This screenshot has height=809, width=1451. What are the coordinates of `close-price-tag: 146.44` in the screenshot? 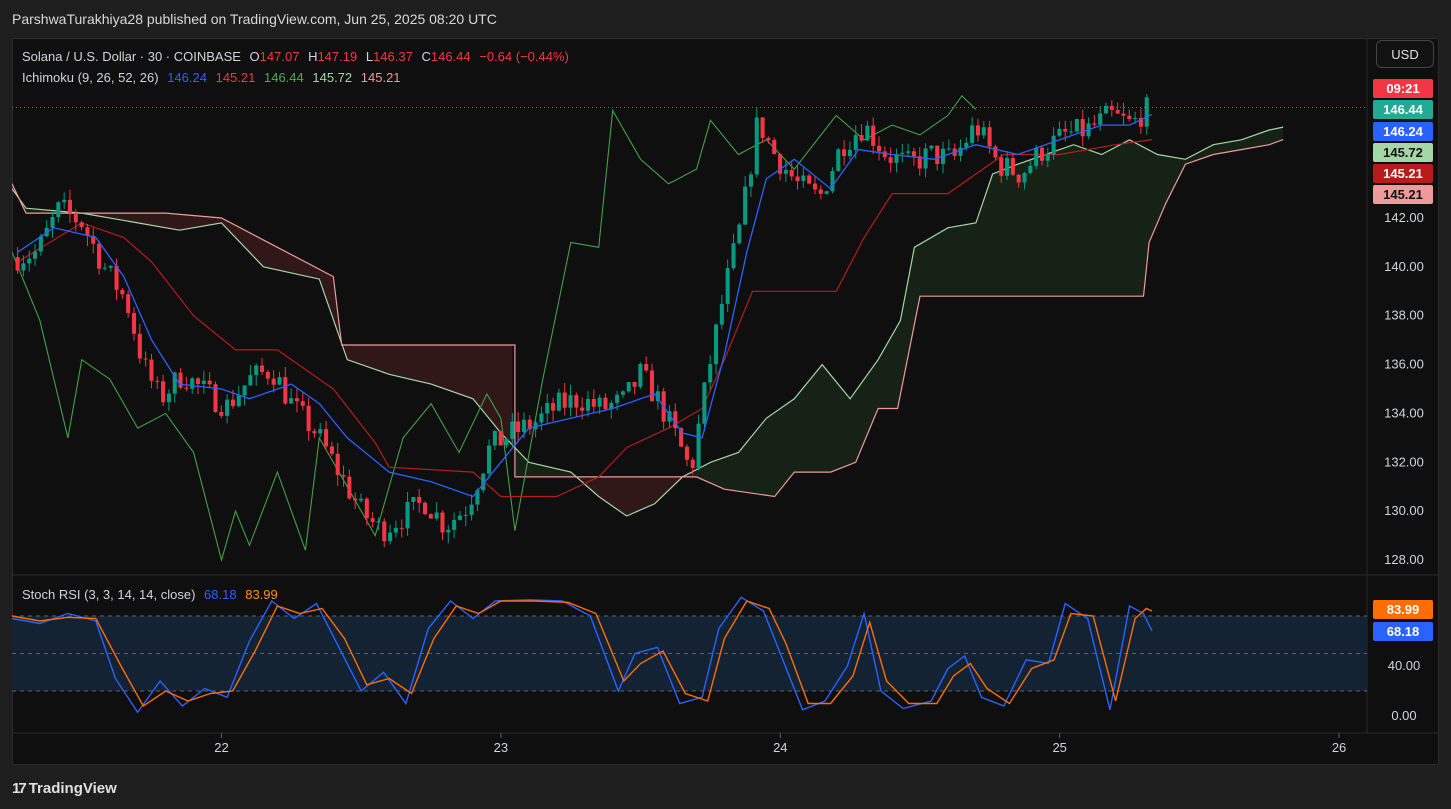 It's located at (1403, 109).